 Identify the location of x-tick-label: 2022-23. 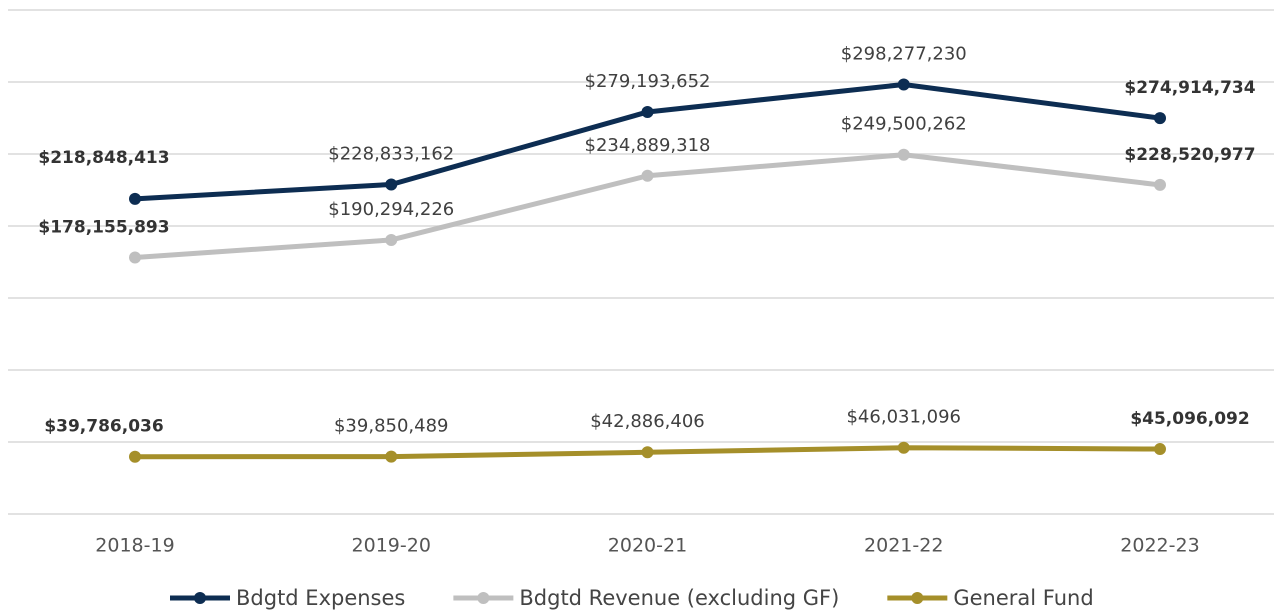
(1159, 546).